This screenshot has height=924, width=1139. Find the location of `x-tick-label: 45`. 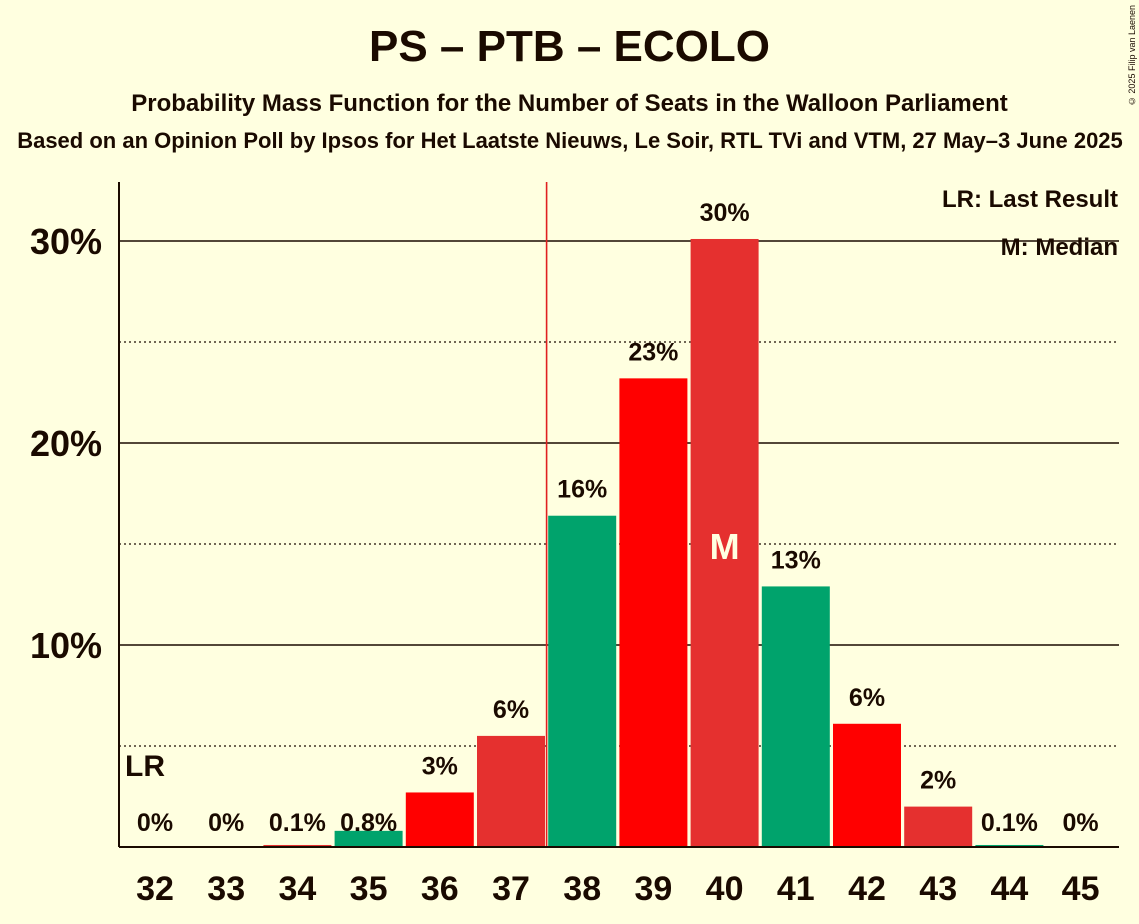

x-tick-label: 45 is located at coordinates (1081, 889).